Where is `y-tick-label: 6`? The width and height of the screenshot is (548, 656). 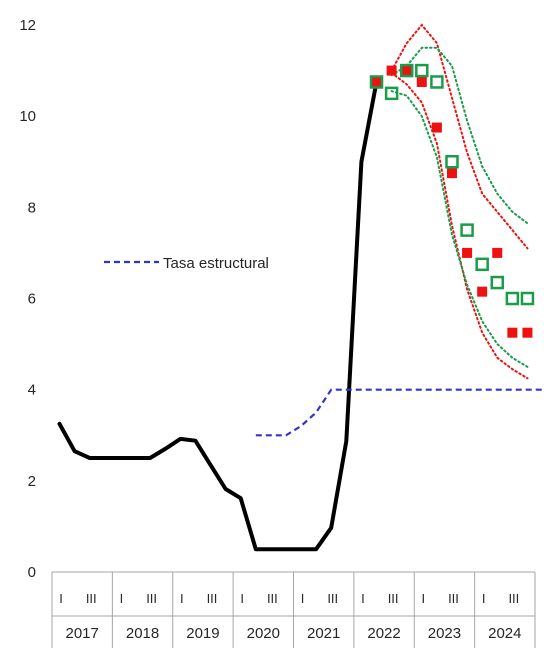 y-tick-label: 6 is located at coordinates (32, 299).